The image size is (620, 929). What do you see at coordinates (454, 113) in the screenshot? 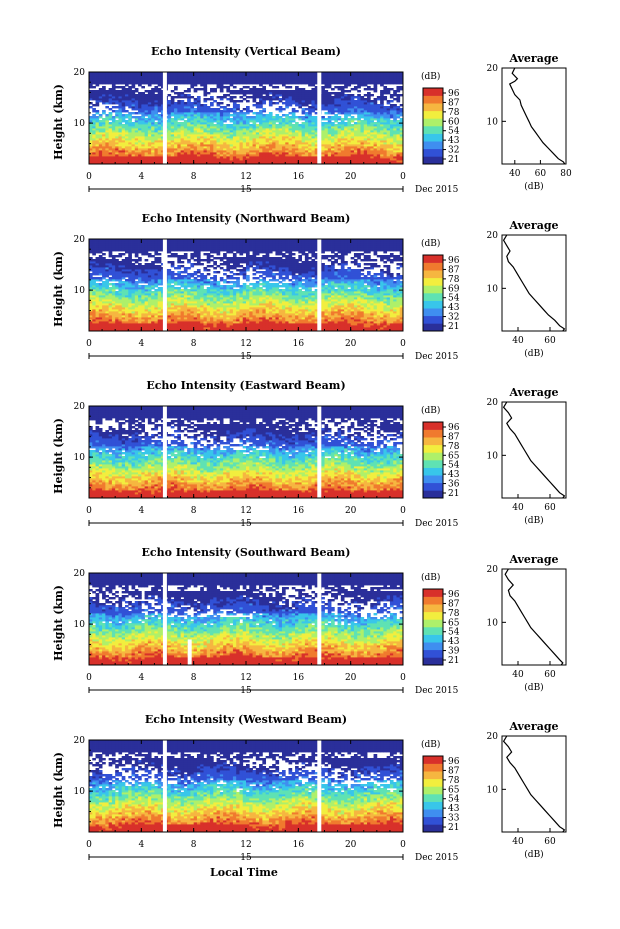
I see `colorbar-tick-label: 78` at bounding box center [454, 113].